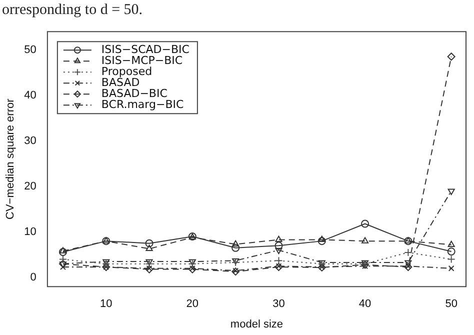 The width and height of the screenshot is (474, 335). What do you see at coordinates (142, 104) in the screenshot?
I see `legend-label: BCR.marg−BIC` at bounding box center [142, 104].